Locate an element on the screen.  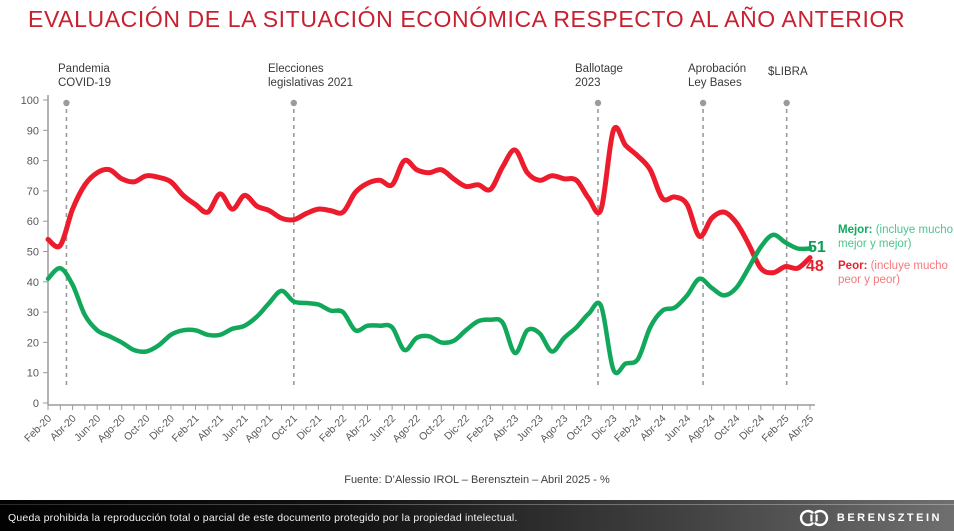
y-tick-label: 10 is located at coordinates (33, 374).